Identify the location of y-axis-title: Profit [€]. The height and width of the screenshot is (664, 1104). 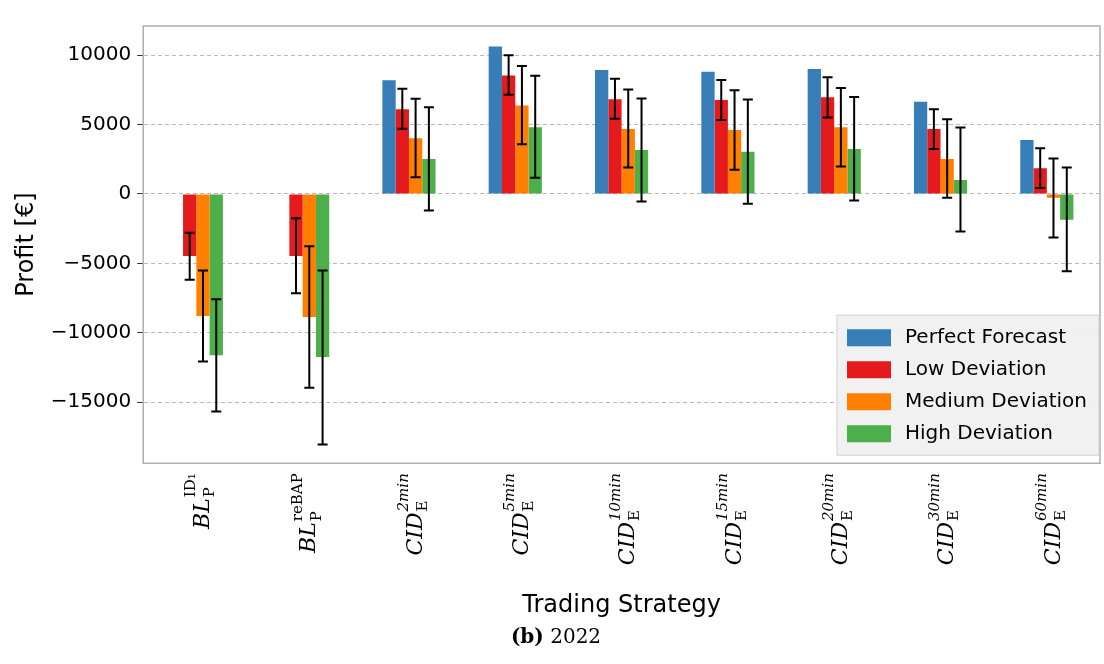
(24, 244).